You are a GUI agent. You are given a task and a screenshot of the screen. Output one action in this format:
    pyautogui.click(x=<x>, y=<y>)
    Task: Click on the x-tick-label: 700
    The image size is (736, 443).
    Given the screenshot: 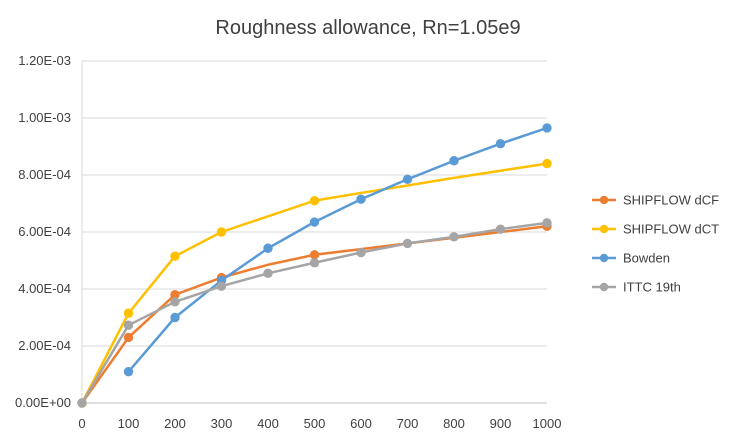 What is the action you would take?
    pyautogui.click(x=408, y=423)
    